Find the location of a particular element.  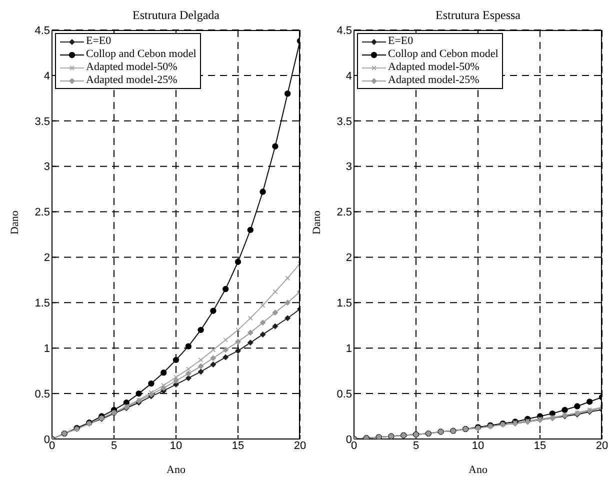

chart-title: Estrutura Espessa is located at coordinates (478, 16).